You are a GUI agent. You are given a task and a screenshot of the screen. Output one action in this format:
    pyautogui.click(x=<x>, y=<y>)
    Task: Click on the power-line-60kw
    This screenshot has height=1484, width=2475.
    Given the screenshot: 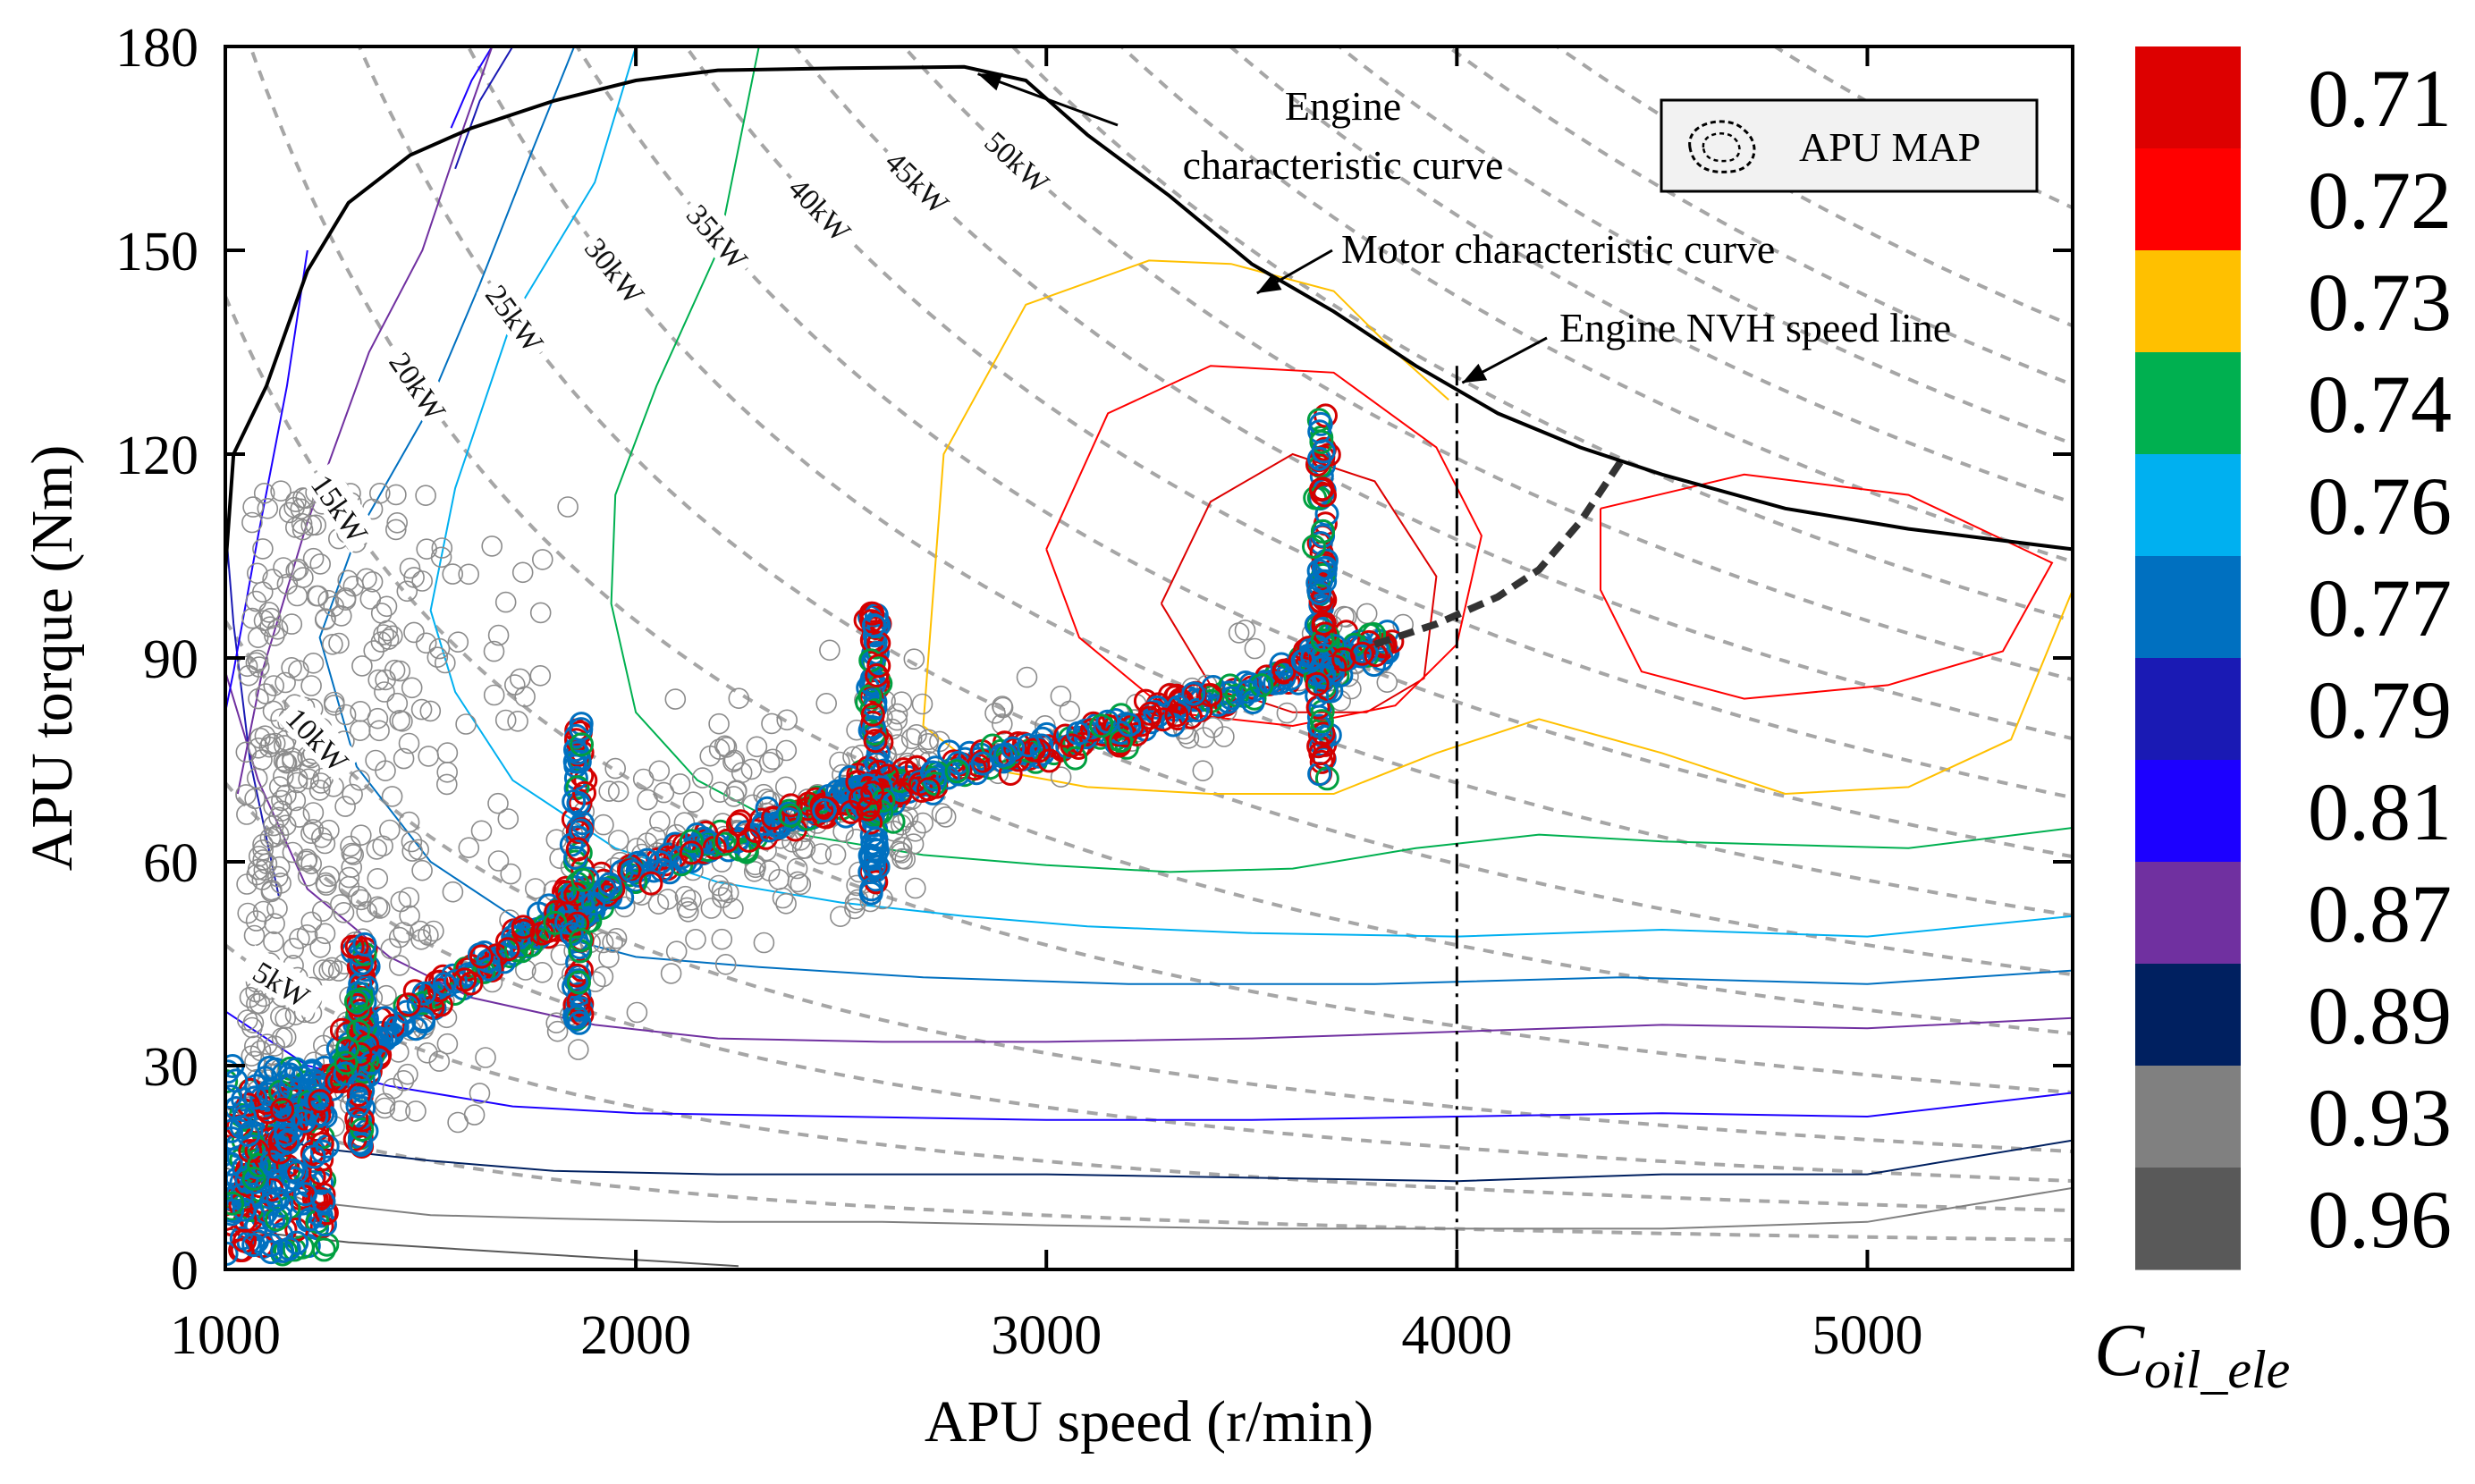 What is the action you would take?
    pyautogui.click(x=1596, y=305)
    